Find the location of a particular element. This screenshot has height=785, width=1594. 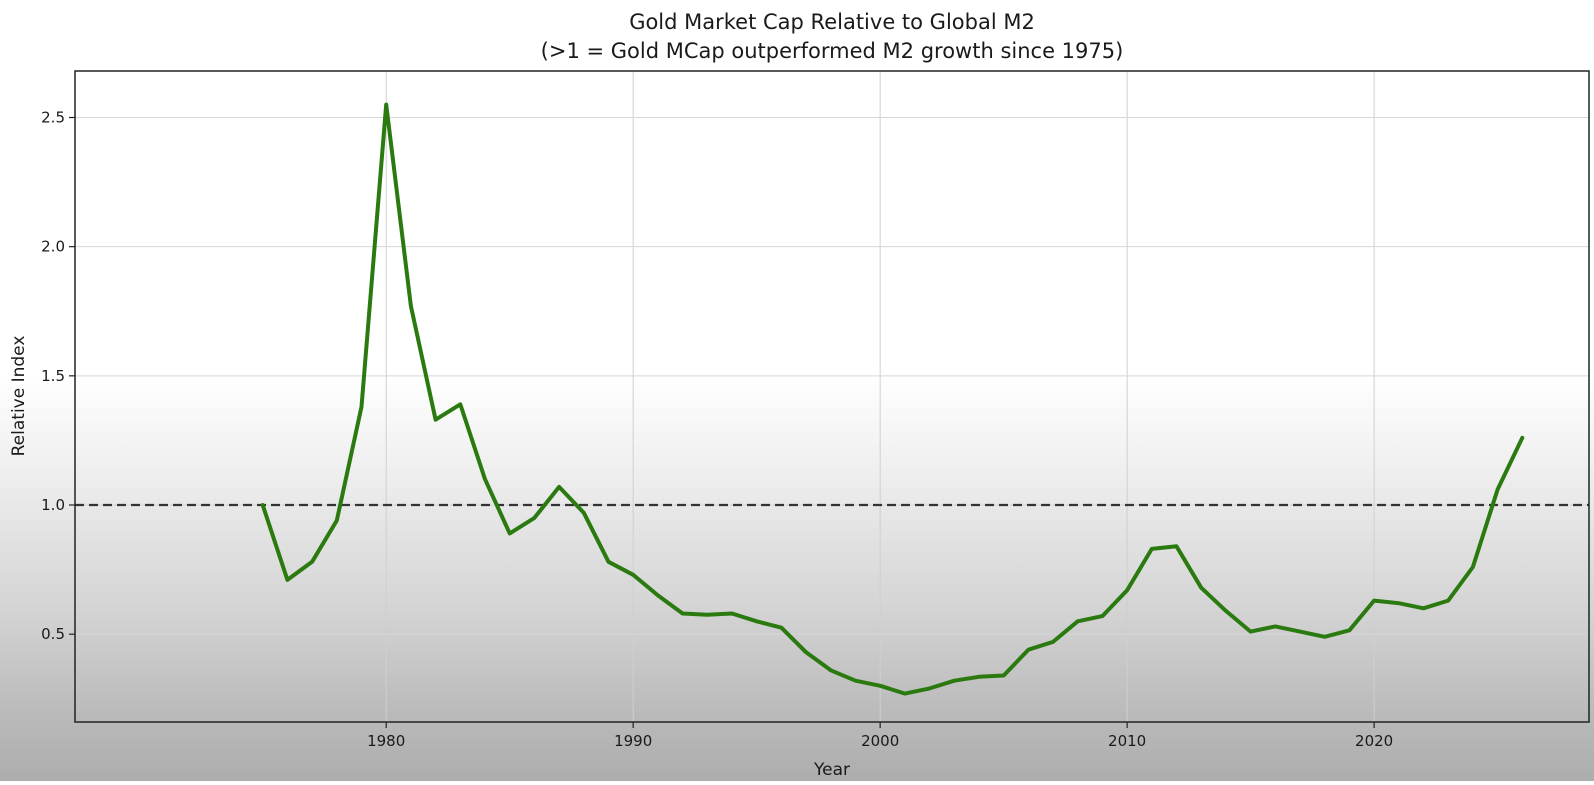

x-tick-label: 1980 is located at coordinates (386, 741).